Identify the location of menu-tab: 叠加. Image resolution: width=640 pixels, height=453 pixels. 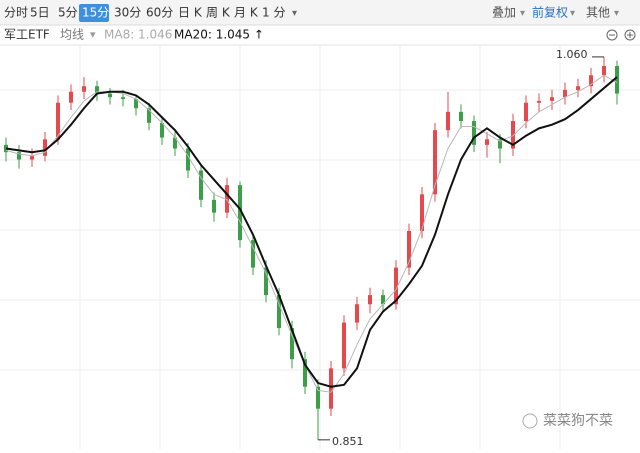
(504, 13).